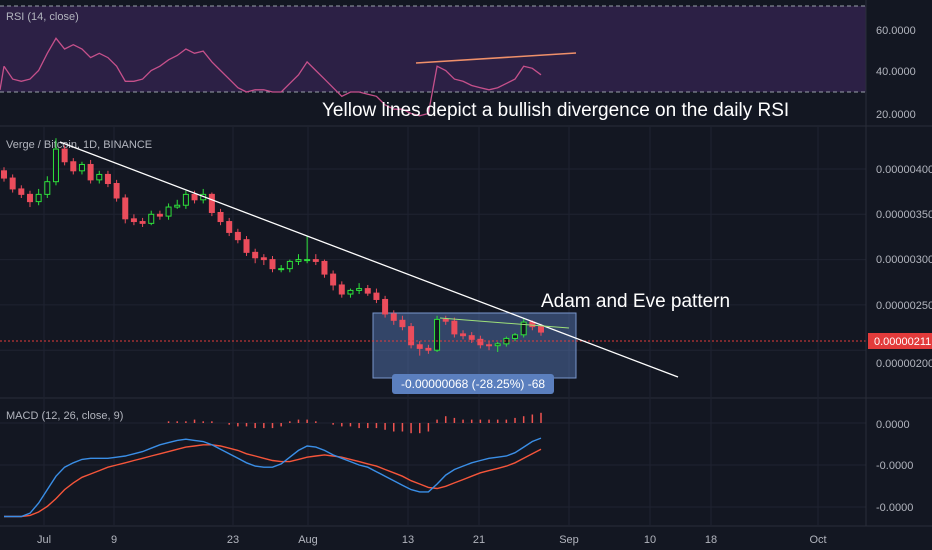 The image size is (932, 550). Describe the element at coordinates (894, 466) in the screenshot. I see `macd-tick-1: -0.0000` at that location.